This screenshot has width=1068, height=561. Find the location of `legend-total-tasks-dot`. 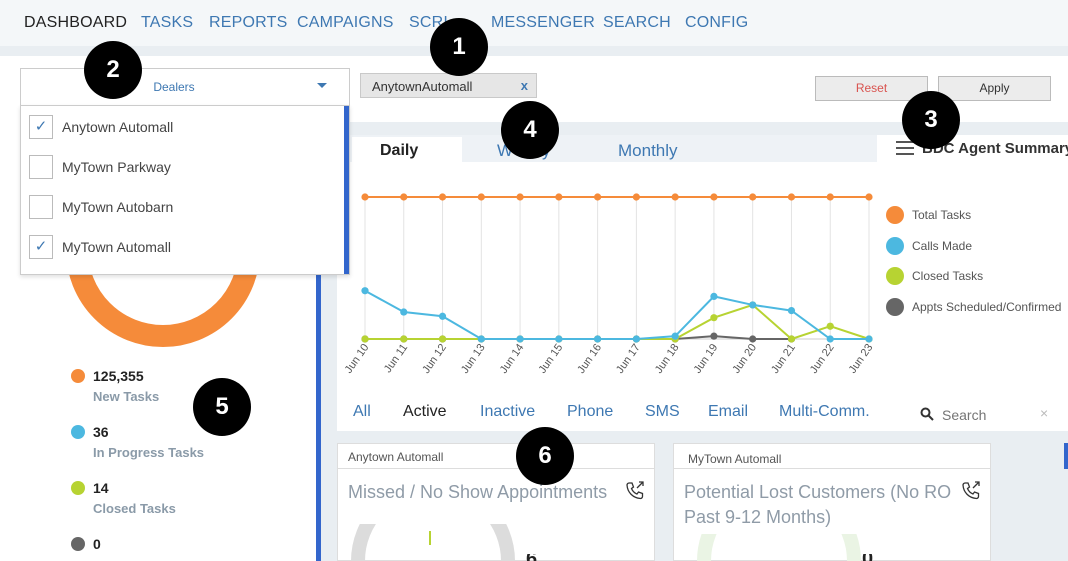

legend-total-tasks-dot is located at coordinates (895, 215).